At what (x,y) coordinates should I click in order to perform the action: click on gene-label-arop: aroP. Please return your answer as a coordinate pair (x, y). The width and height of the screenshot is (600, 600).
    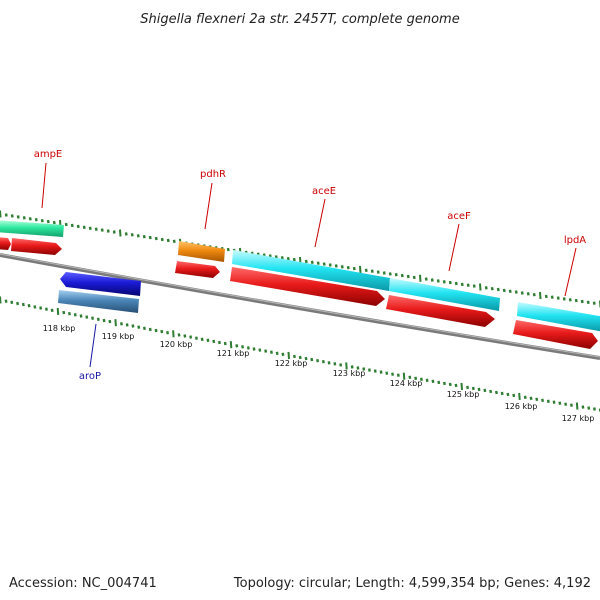
    Looking at the image, I should click on (90, 376).